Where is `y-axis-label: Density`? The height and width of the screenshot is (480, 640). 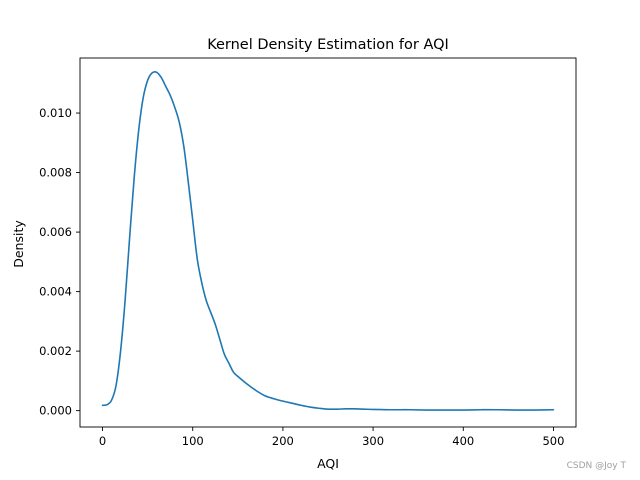
y-axis-label: Density is located at coordinates (18, 244).